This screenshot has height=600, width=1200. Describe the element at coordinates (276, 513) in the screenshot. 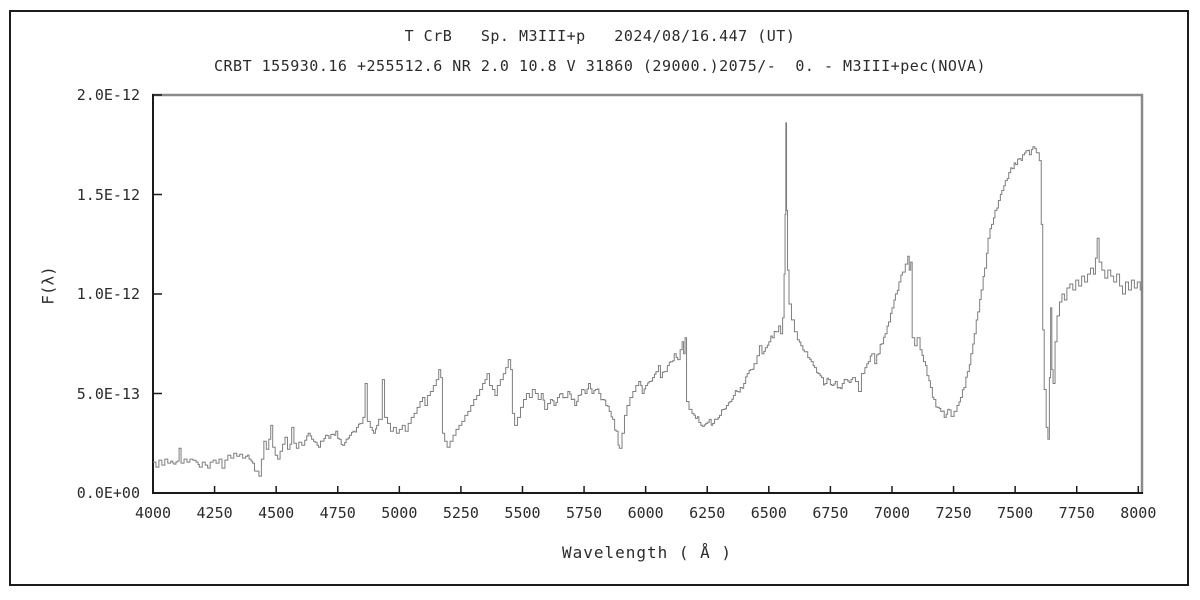

I see `x-tick-label-4500: 4500` at that location.